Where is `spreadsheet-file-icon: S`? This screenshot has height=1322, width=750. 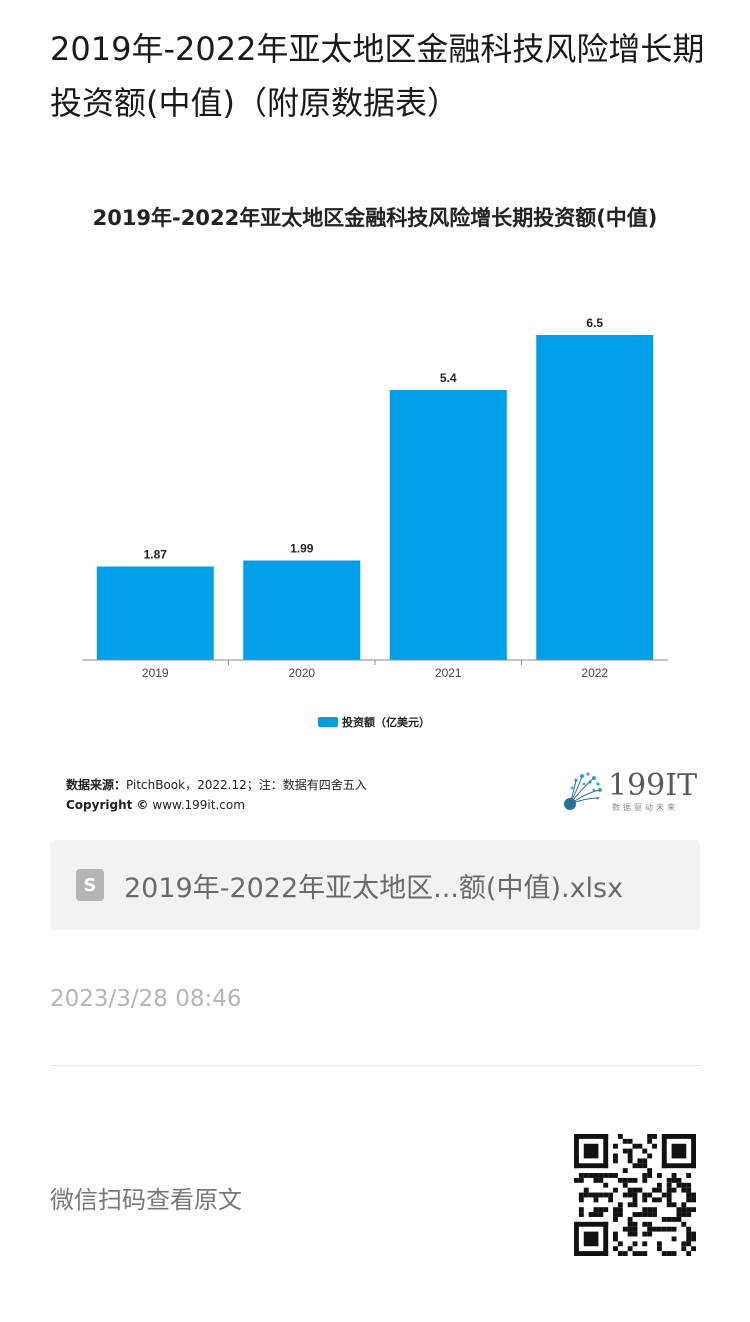 spreadsheet-file-icon: S is located at coordinates (90, 885).